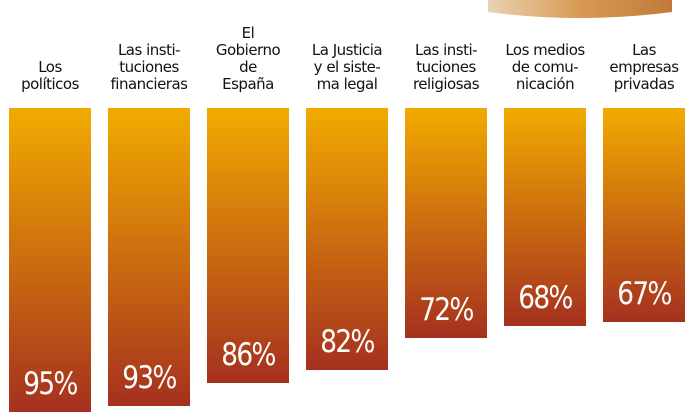 This screenshot has height=415, width=694. I want to click on value-label: 82%, so click(347, 342).